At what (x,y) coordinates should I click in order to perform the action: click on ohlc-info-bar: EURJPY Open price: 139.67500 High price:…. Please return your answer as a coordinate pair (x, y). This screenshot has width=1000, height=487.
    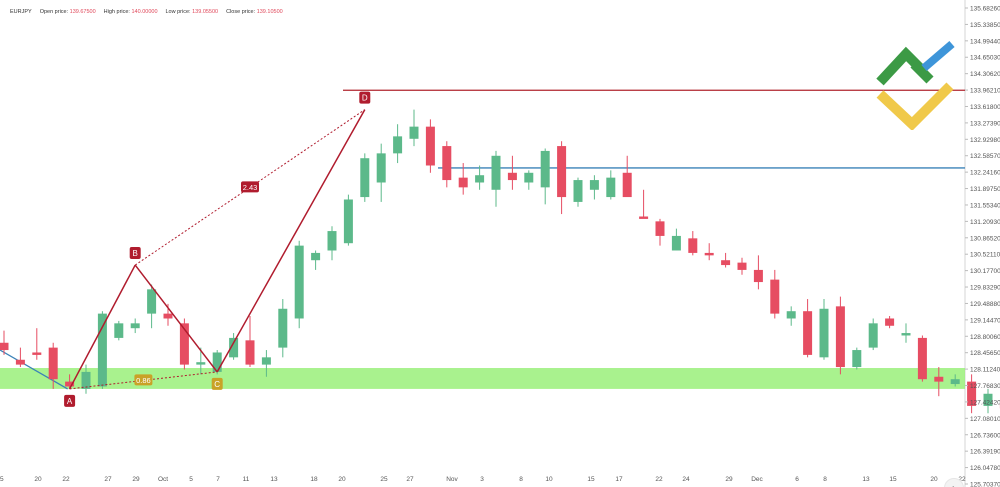
    Looking at the image, I should click on (146, 12).